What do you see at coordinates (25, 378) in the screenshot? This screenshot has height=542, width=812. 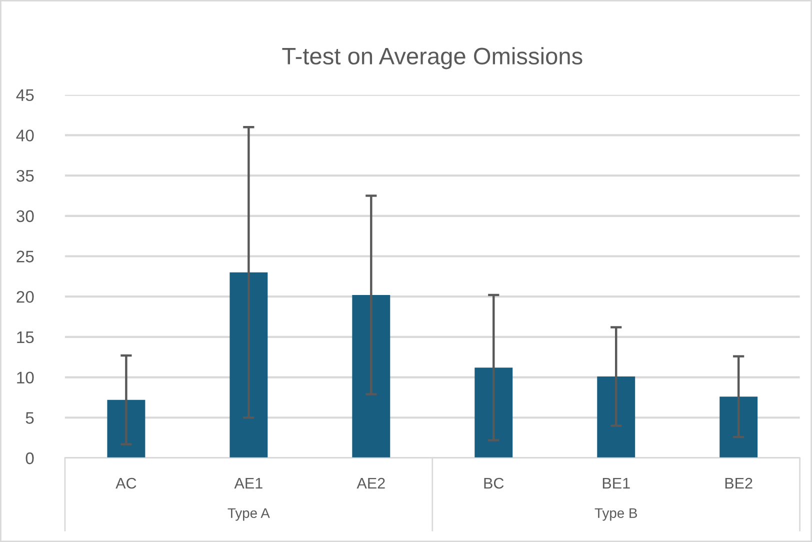 I see `y-tick-label: 10` at bounding box center [25, 378].